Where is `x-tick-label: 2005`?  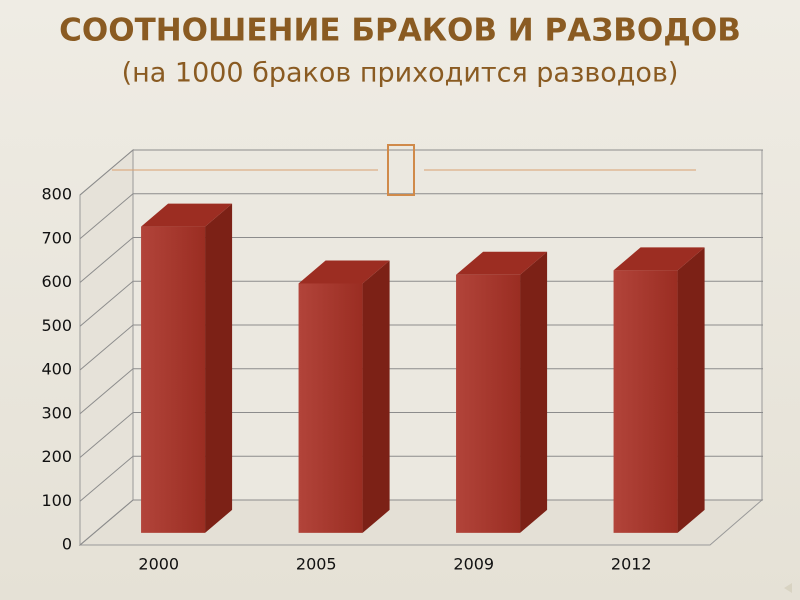 x-tick-label: 2005 is located at coordinates (316, 564).